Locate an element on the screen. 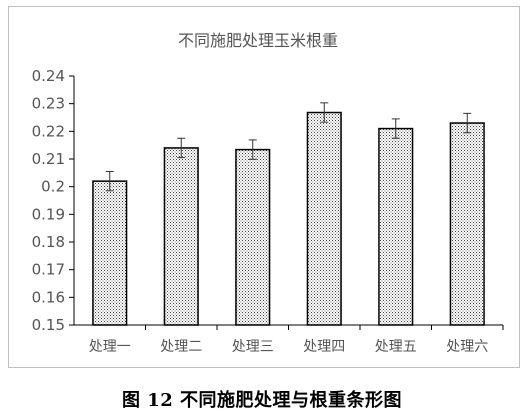 This screenshot has height=420, width=524. x-tick-label: 处理二 is located at coordinates (181, 347).